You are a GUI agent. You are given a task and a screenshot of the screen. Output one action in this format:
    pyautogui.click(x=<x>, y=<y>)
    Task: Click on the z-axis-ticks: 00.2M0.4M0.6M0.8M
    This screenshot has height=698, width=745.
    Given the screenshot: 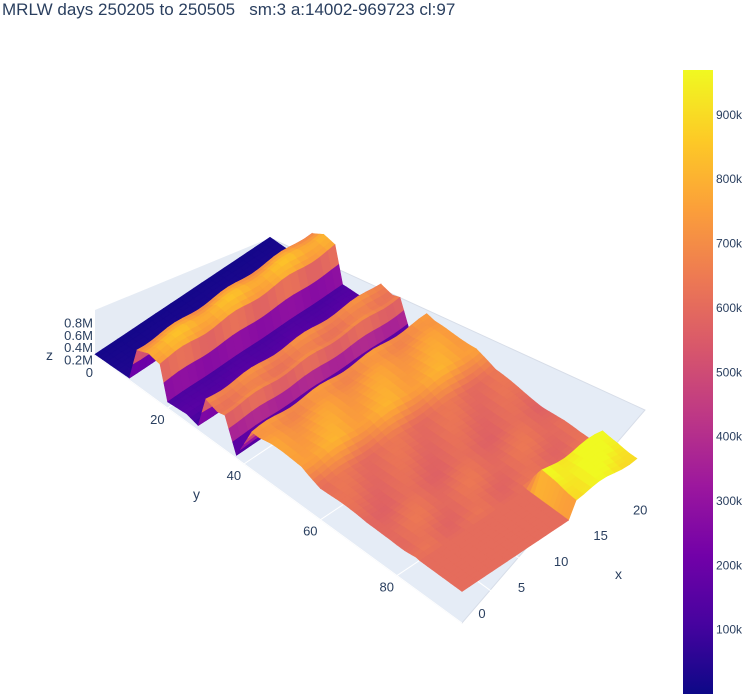 What is the action you would take?
    pyautogui.click(x=78, y=347)
    